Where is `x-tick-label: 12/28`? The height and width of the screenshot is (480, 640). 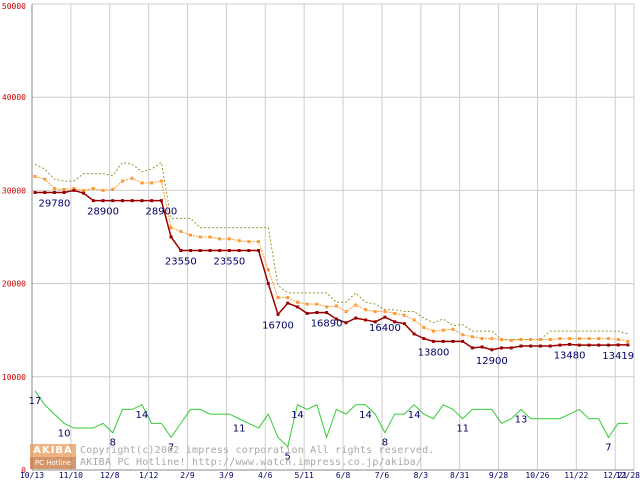 x-tick-label: 12/28 is located at coordinates (628, 475).